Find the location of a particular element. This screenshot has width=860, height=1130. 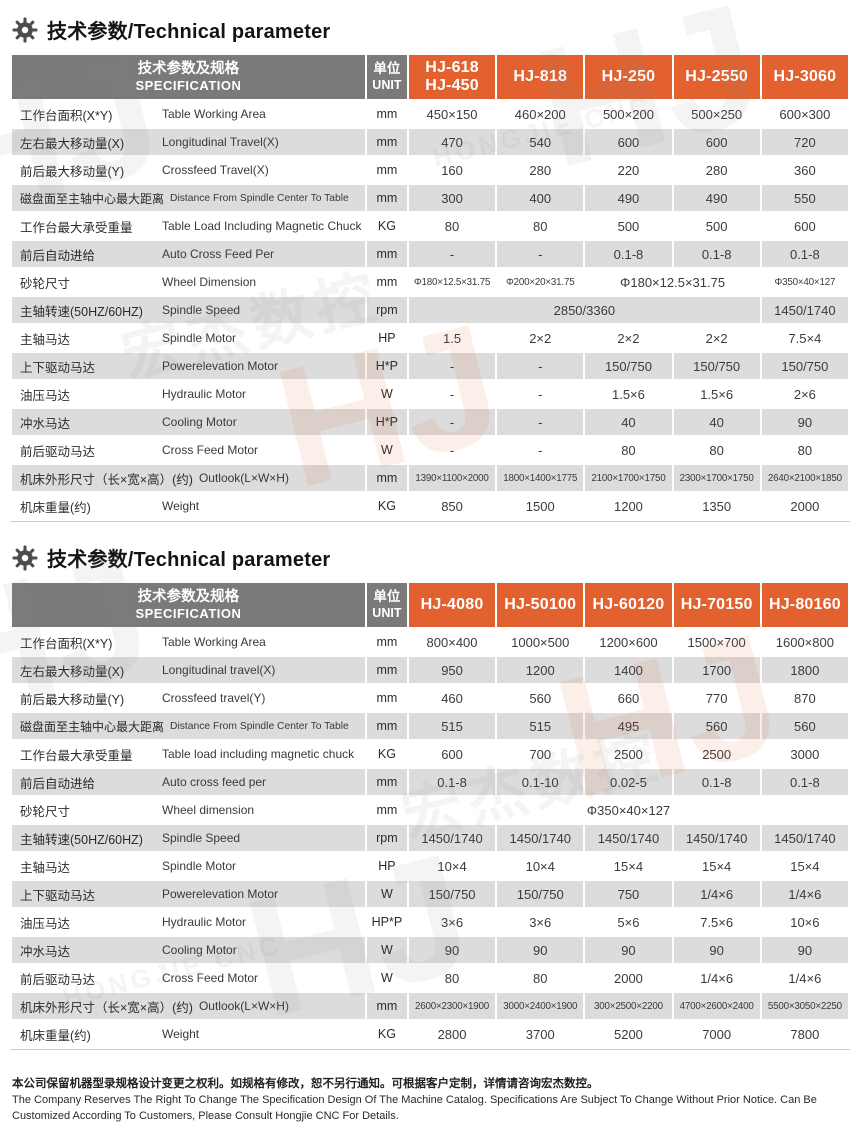

table-row: 主轴马达 Spindle Motor HP 1.5 2×2 2×2 2×2 7.5×4 is located at coordinates (430, 338).